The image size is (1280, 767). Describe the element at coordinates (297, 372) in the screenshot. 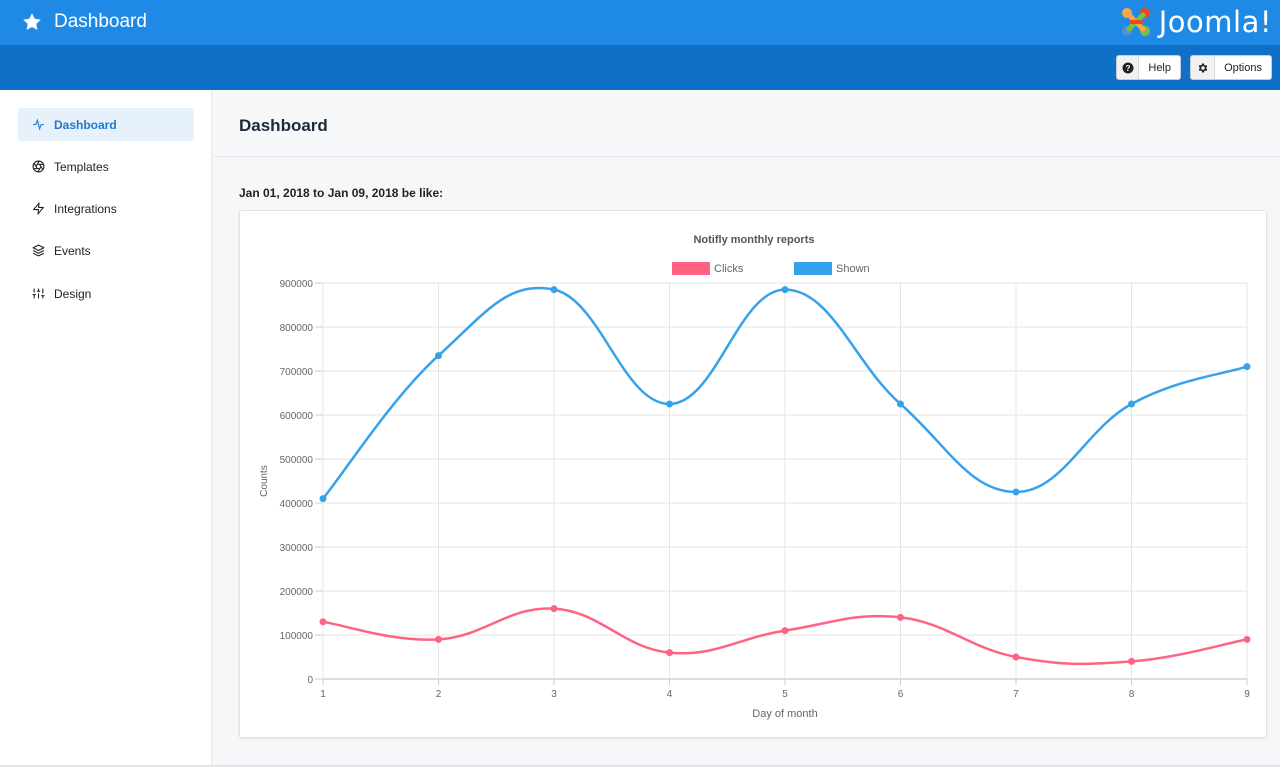

I see `y-tick-label: 700000` at that location.